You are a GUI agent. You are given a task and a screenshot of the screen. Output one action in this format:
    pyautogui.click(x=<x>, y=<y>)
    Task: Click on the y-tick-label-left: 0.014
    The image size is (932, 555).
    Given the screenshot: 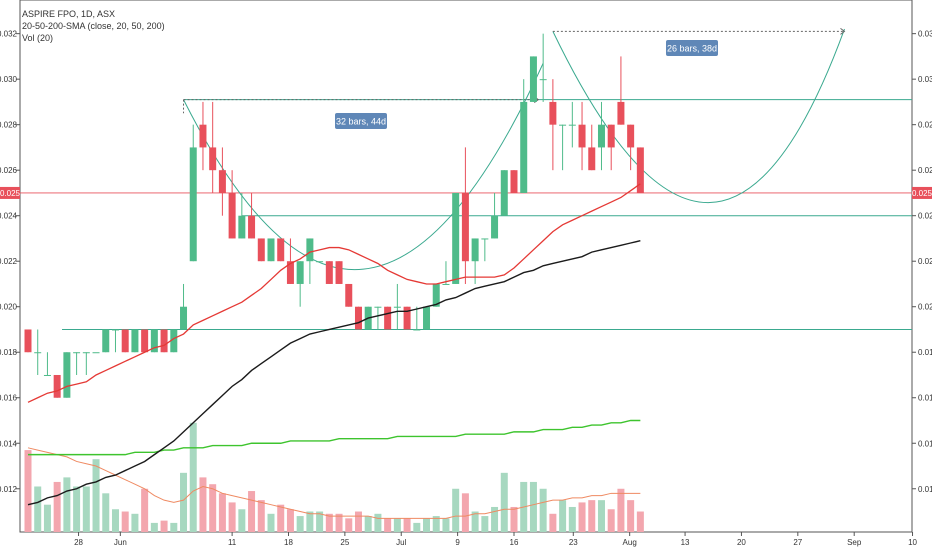 What is the action you would take?
    pyautogui.click(x=9, y=443)
    